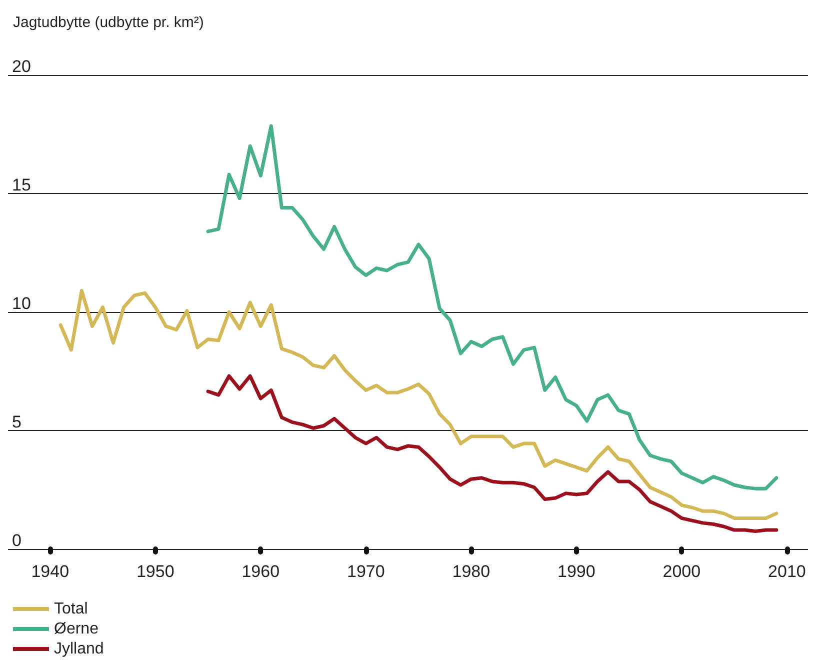 This screenshot has height=670, width=824. Describe the element at coordinates (76, 629) in the screenshot. I see `legend-label: Øerne` at that location.